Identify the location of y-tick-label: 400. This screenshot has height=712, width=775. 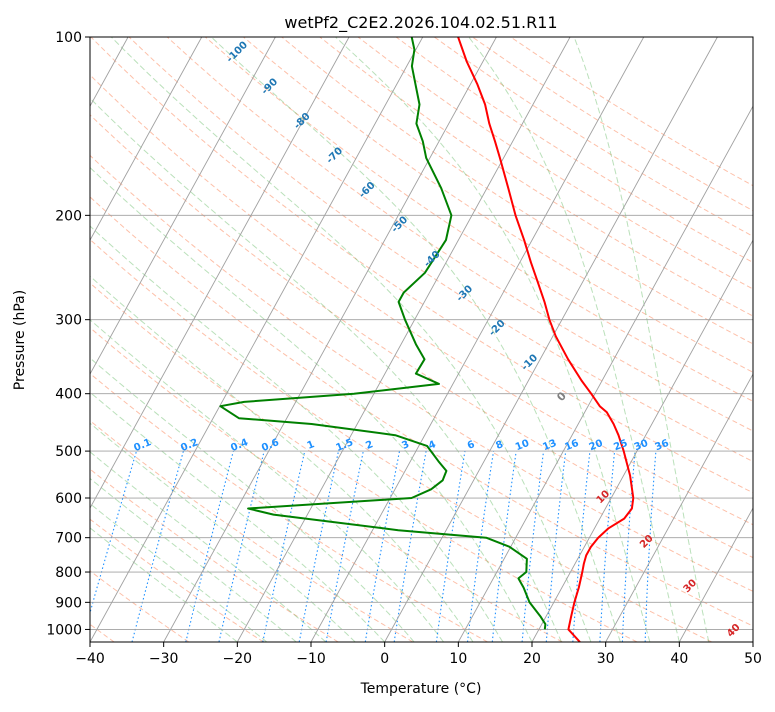
(68, 395).